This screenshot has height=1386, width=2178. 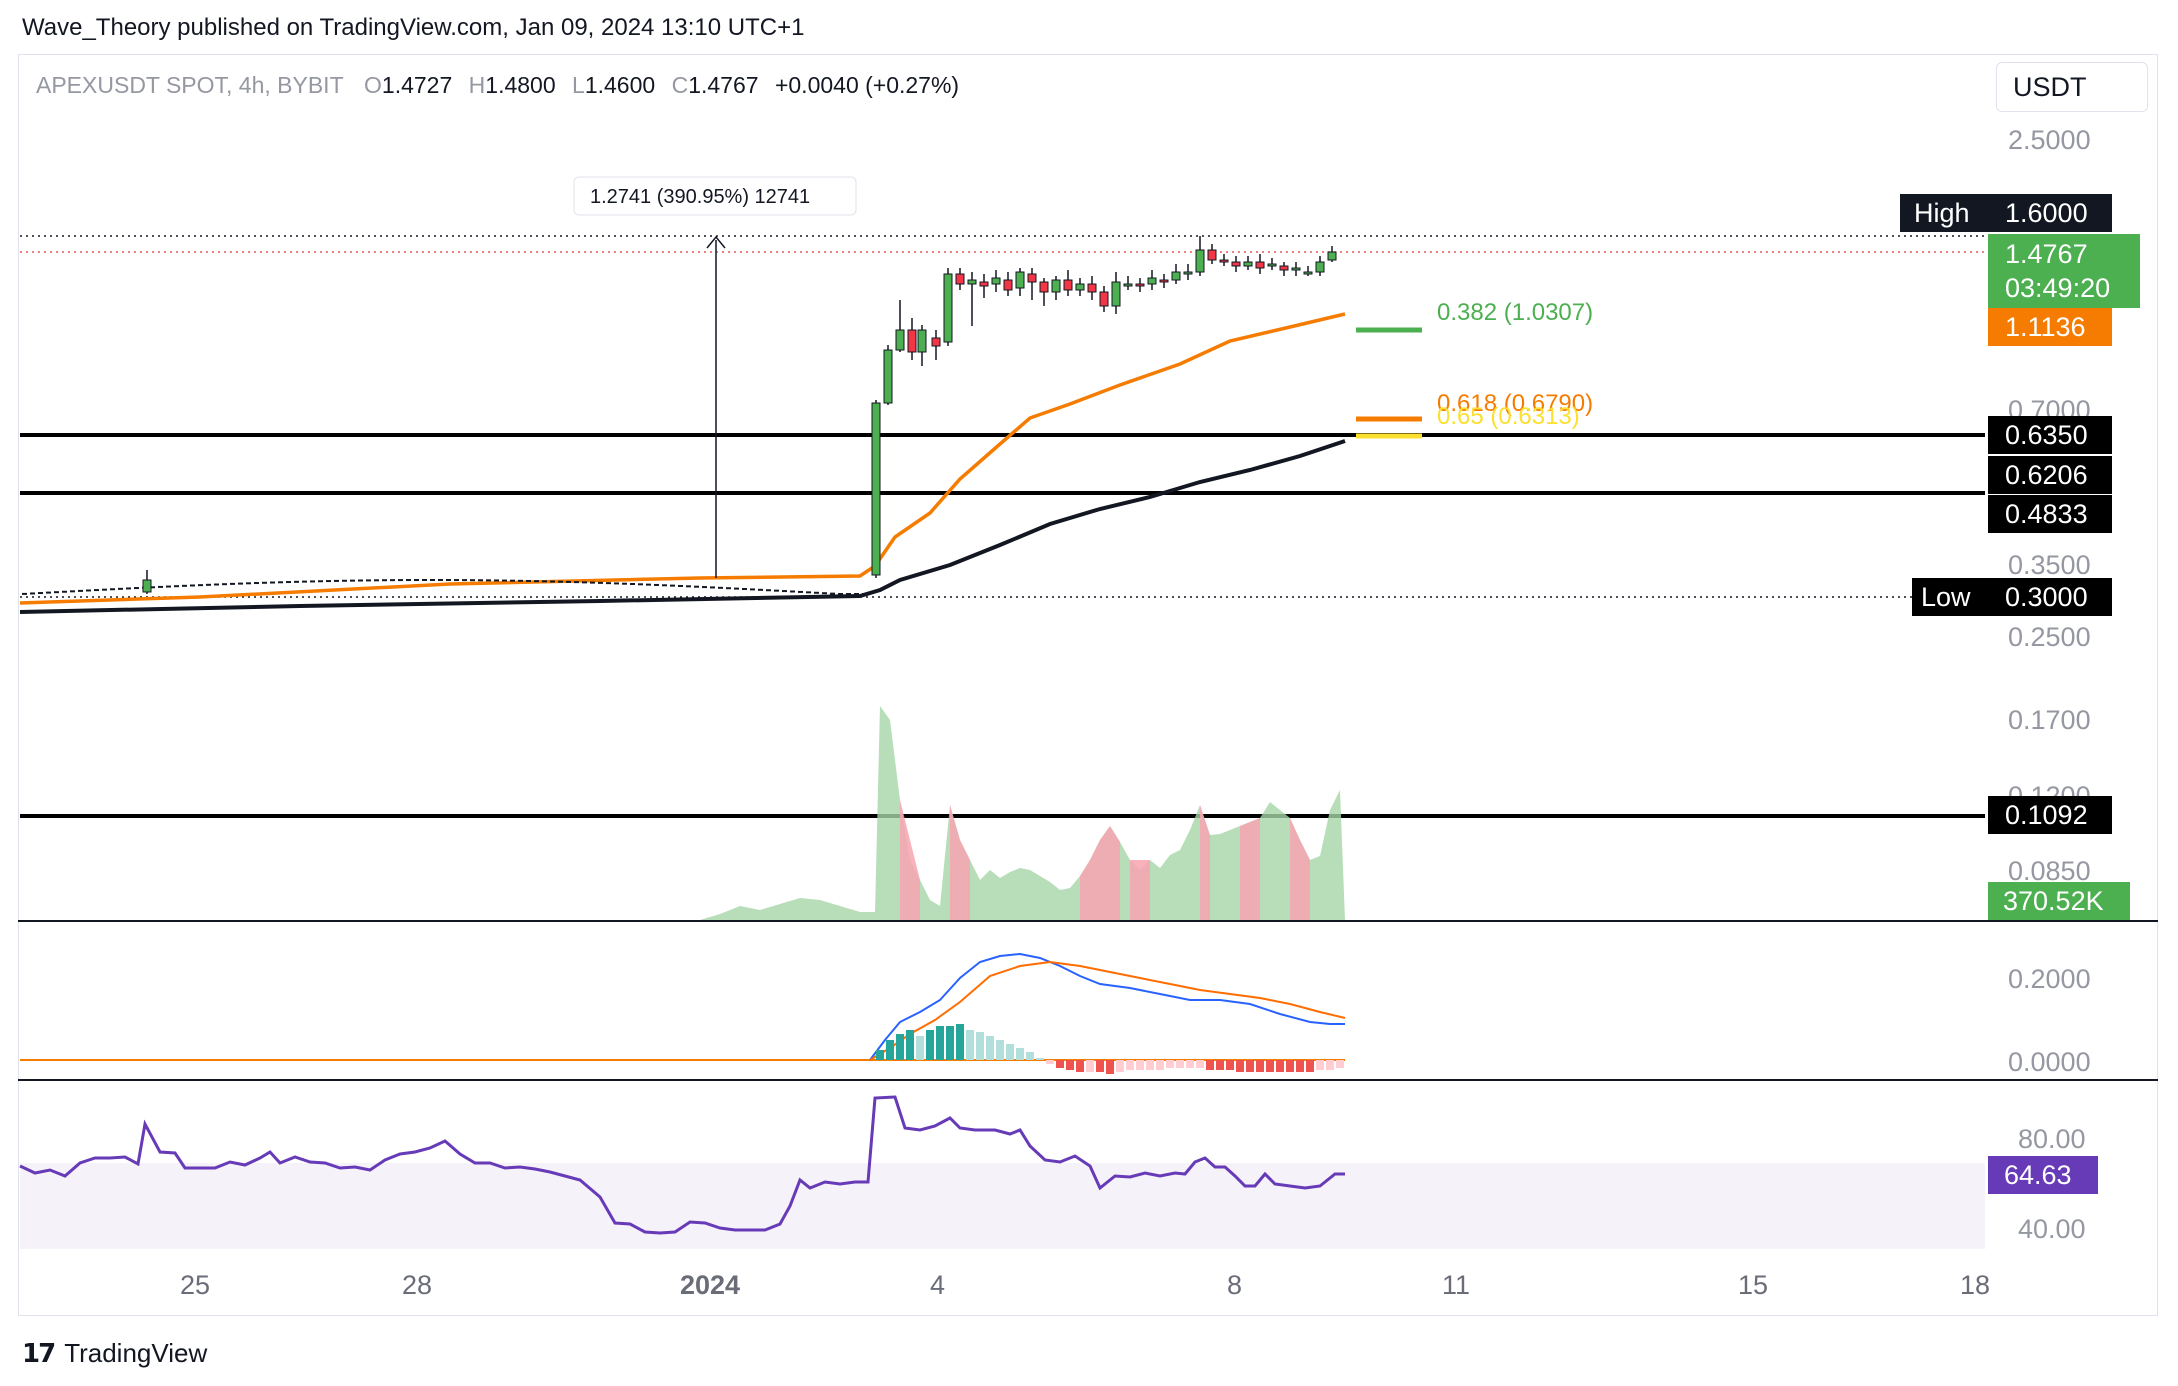 I want to click on low-label-tag, so click(x=1950, y=597).